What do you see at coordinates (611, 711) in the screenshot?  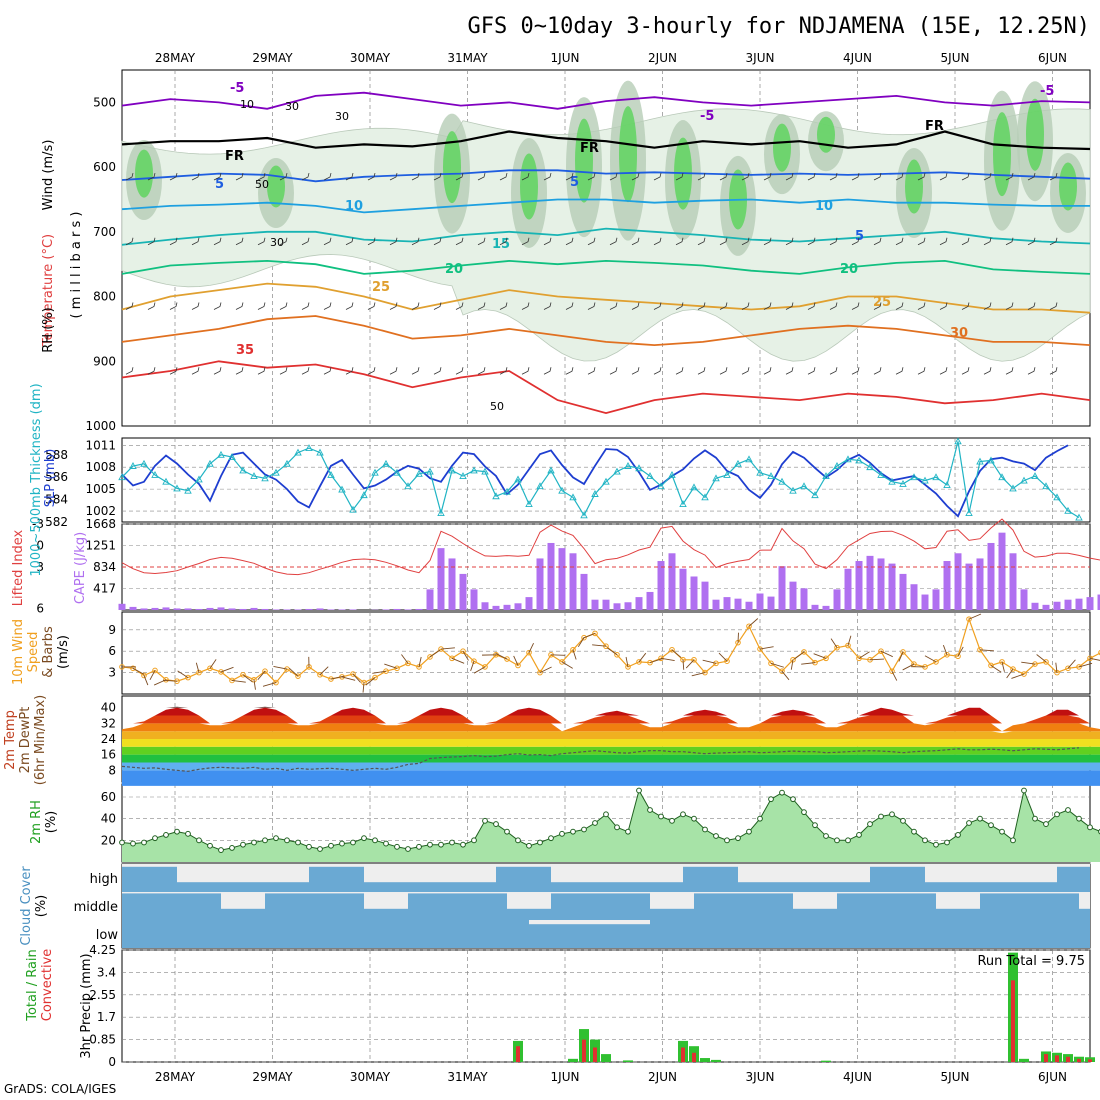 I see `temp-band` at bounding box center [611, 711].